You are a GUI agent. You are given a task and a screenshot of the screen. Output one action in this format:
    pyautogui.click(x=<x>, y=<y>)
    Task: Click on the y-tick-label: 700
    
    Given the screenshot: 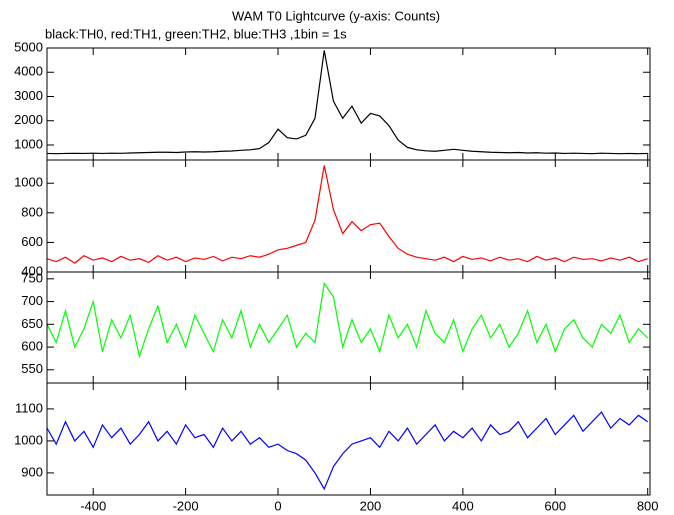 What is the action you would take?
    pyautogui.click(x=32, y=300)
    